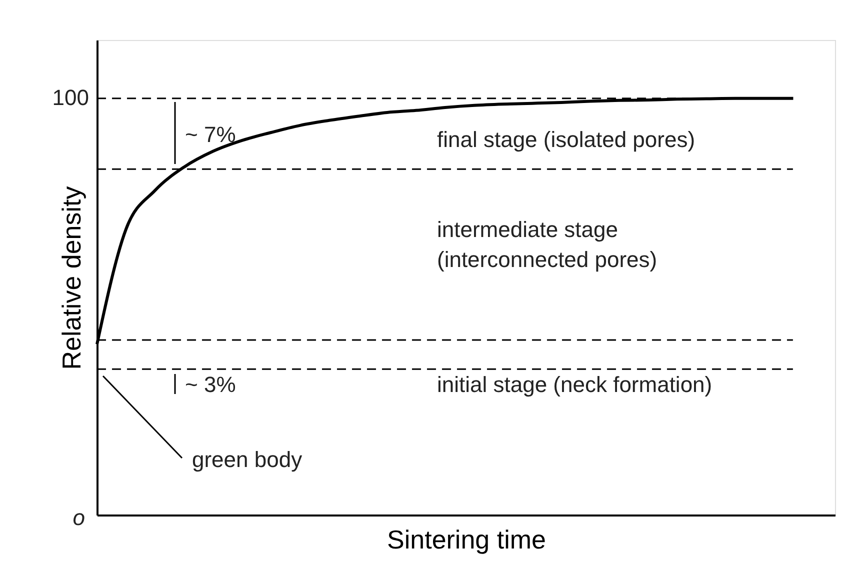 Image resolution: width=848 pixels, height=572 pixels. What do you see at coordinates (71, 278) in the screenshot?
I see `y-axis-title: Relative density` at bounding box center [71, 278].